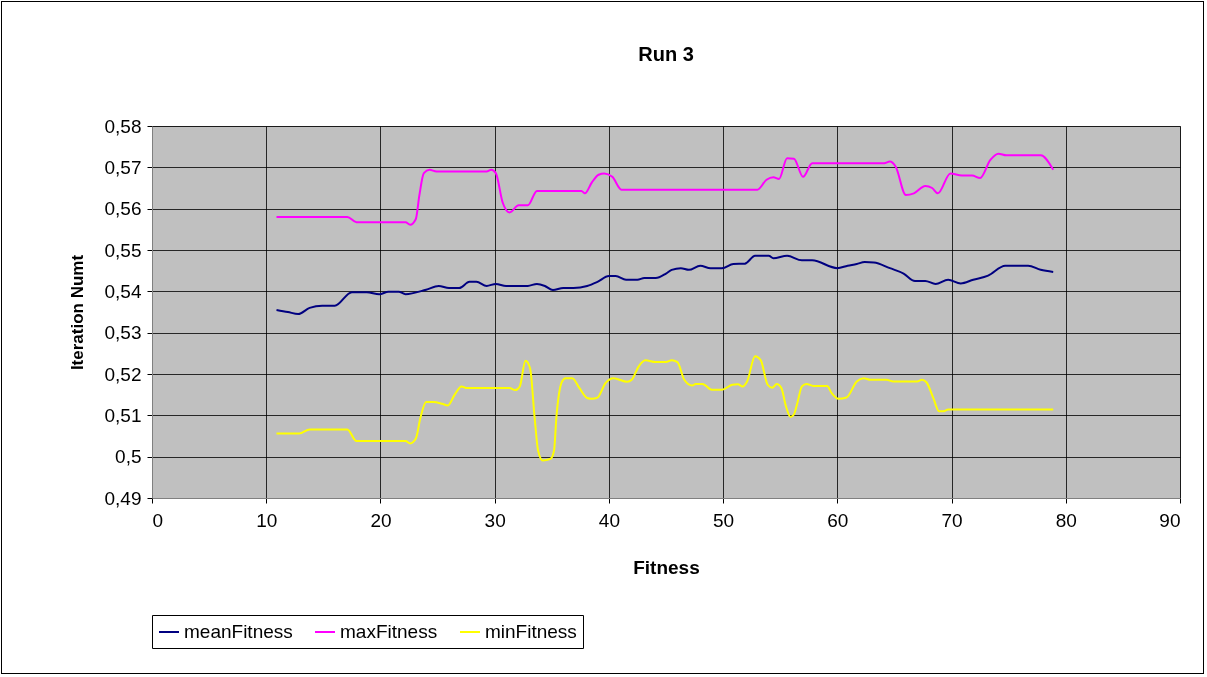 This screenshot has width=1207, height=677. Describe the element at coordinates (123, 415) in the screenshot. I see `y-tick-label: 0,51` at that location.